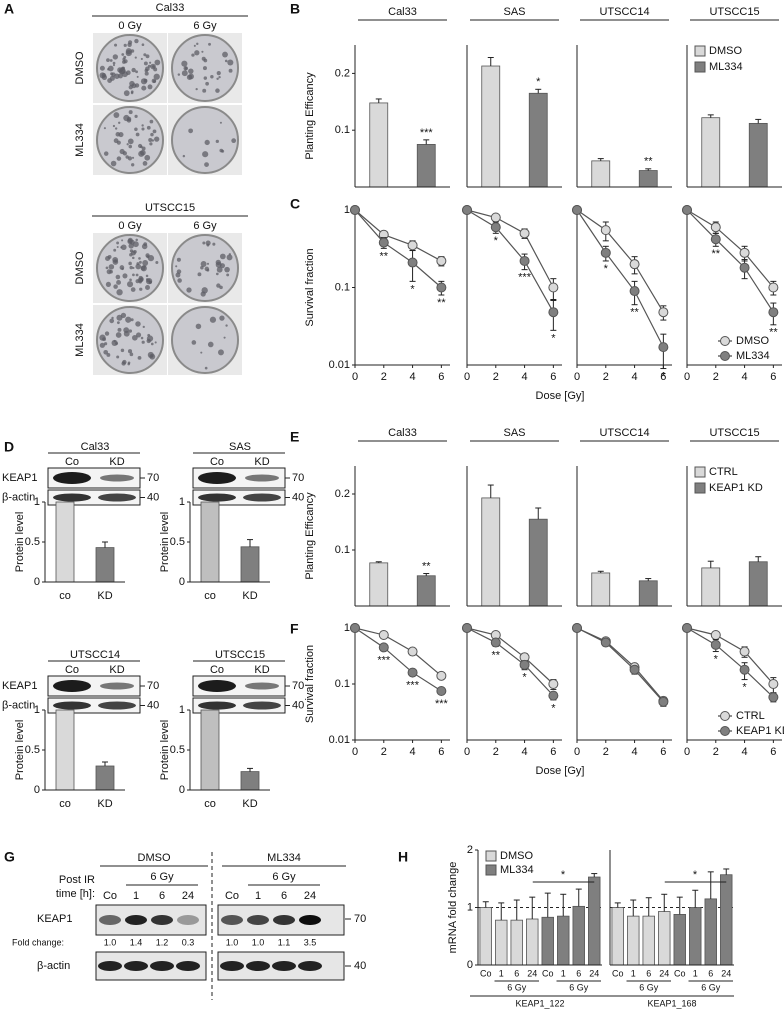 The height and width of the screenshot is (1010, 784). What do you see at coordinates (153, 478) in the screenshot?
I see `marker-label: 70` at bounding box center [153, 478].